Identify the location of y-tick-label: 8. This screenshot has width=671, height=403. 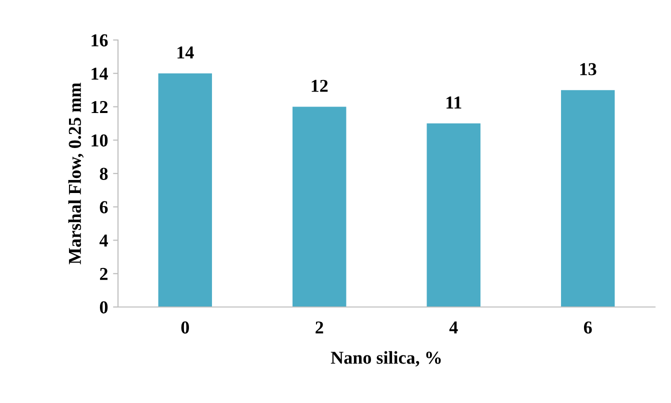
(104, 174).